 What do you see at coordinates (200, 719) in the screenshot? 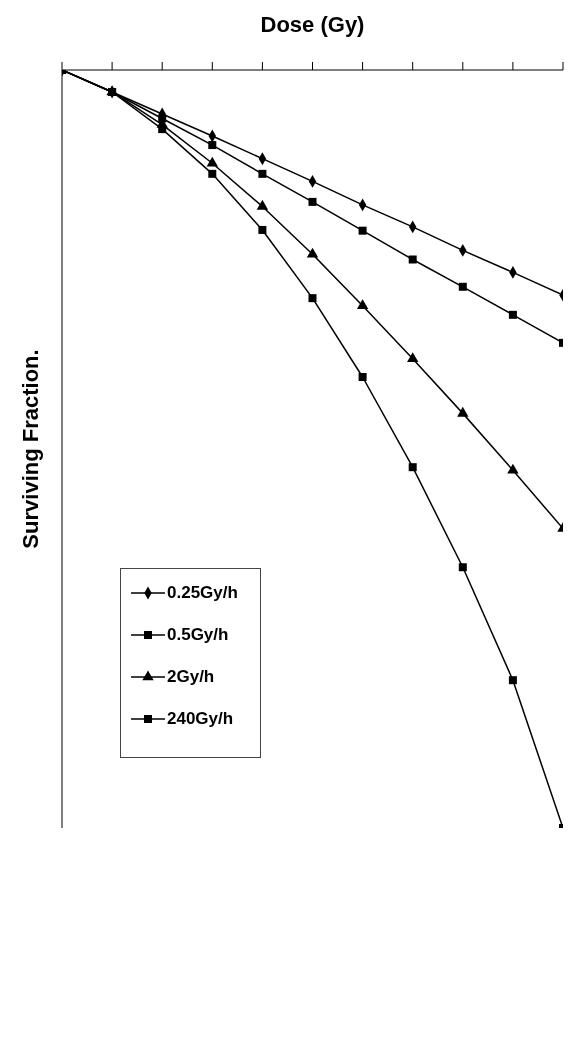
I see `legend-label: 240Gy/h` at bounding box center [200, 719].